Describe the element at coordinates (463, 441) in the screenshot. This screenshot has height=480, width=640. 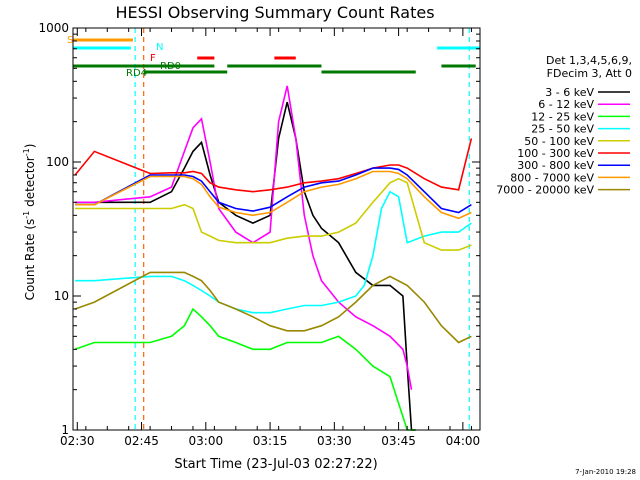
I see `x-tick-label: 04:00` at that location.